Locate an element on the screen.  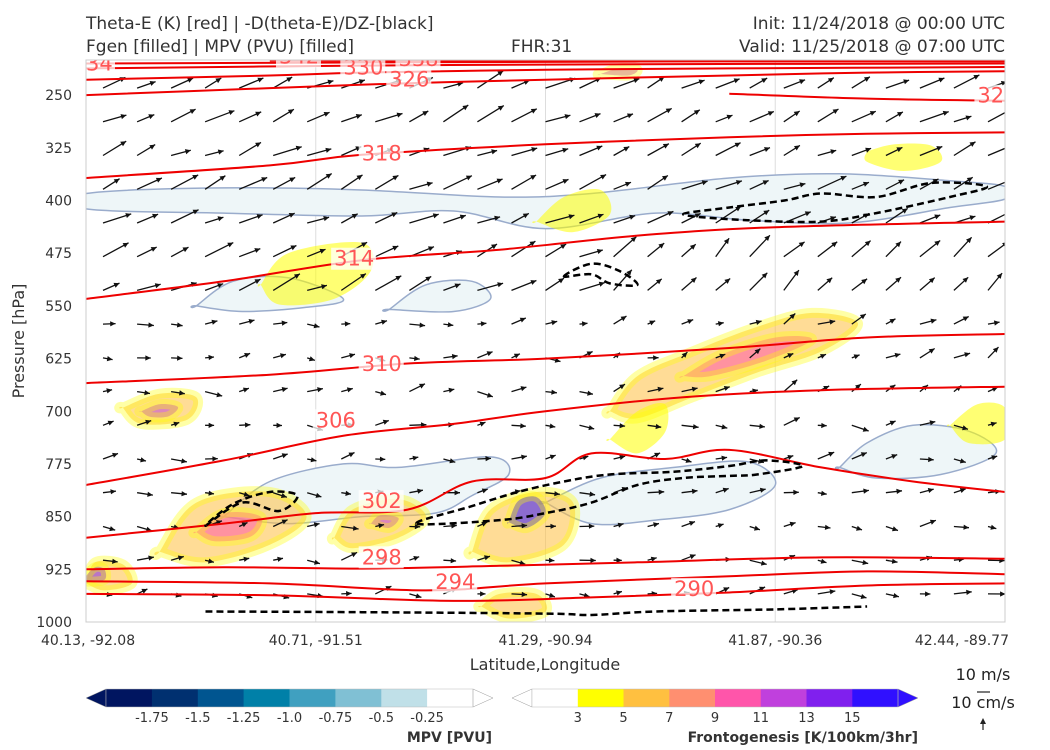
theta-e-contour-label: 306 is located at coordinates (336, 420).